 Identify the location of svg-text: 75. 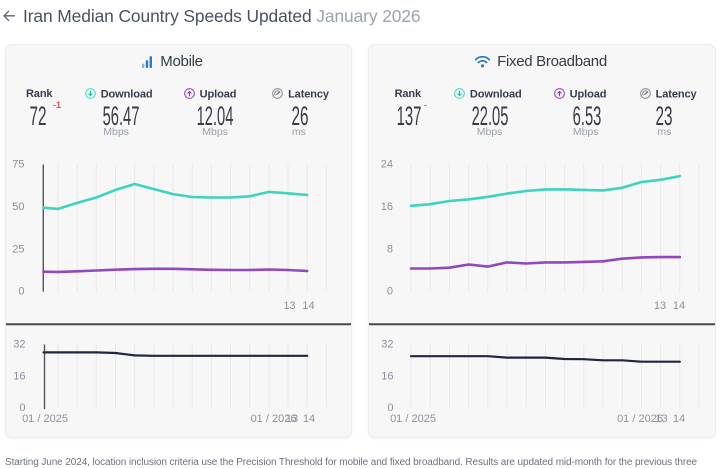
(18, 165).